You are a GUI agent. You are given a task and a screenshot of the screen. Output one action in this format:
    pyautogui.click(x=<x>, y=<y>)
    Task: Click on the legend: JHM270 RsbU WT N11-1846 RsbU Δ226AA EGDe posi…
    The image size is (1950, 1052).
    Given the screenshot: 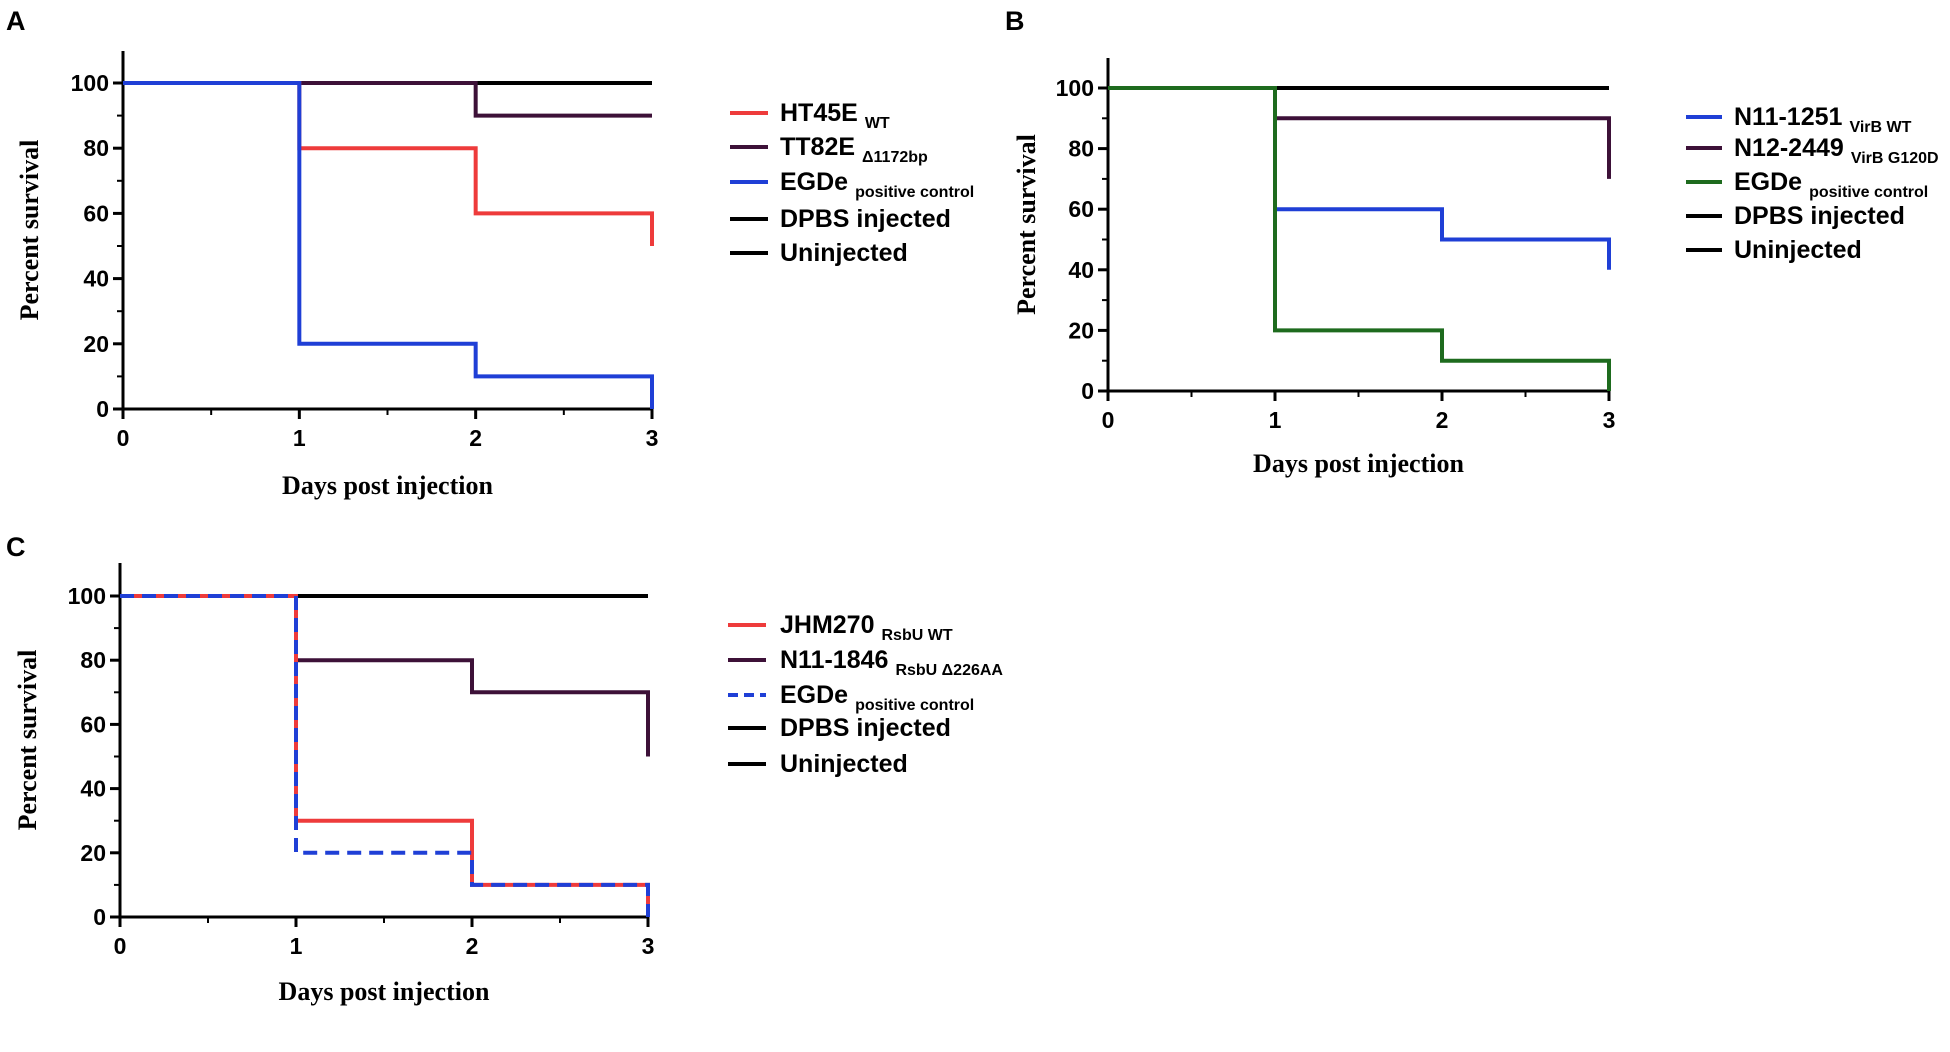 What is the action you would take?
    pyautogui.click(x=865, y=694)
    